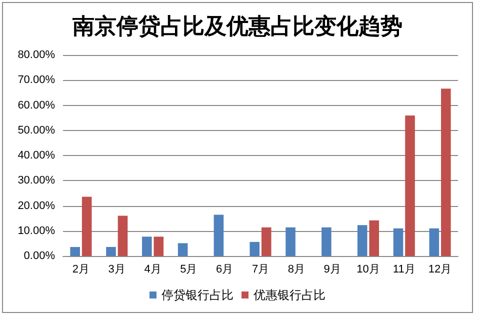 Image resolution: width=477 pixels, height=317 pixels. Describe the element at coordinates (40, 256) in the screenshot. I see `y-tick-label: 0.00%` at that location.